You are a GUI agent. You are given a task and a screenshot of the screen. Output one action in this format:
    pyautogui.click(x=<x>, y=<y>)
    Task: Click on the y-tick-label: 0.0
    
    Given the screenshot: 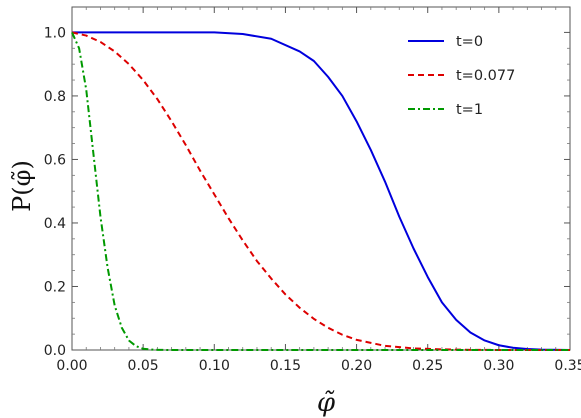 What is the action you would take?
    pyautogui.click(x=55, y=351)
    